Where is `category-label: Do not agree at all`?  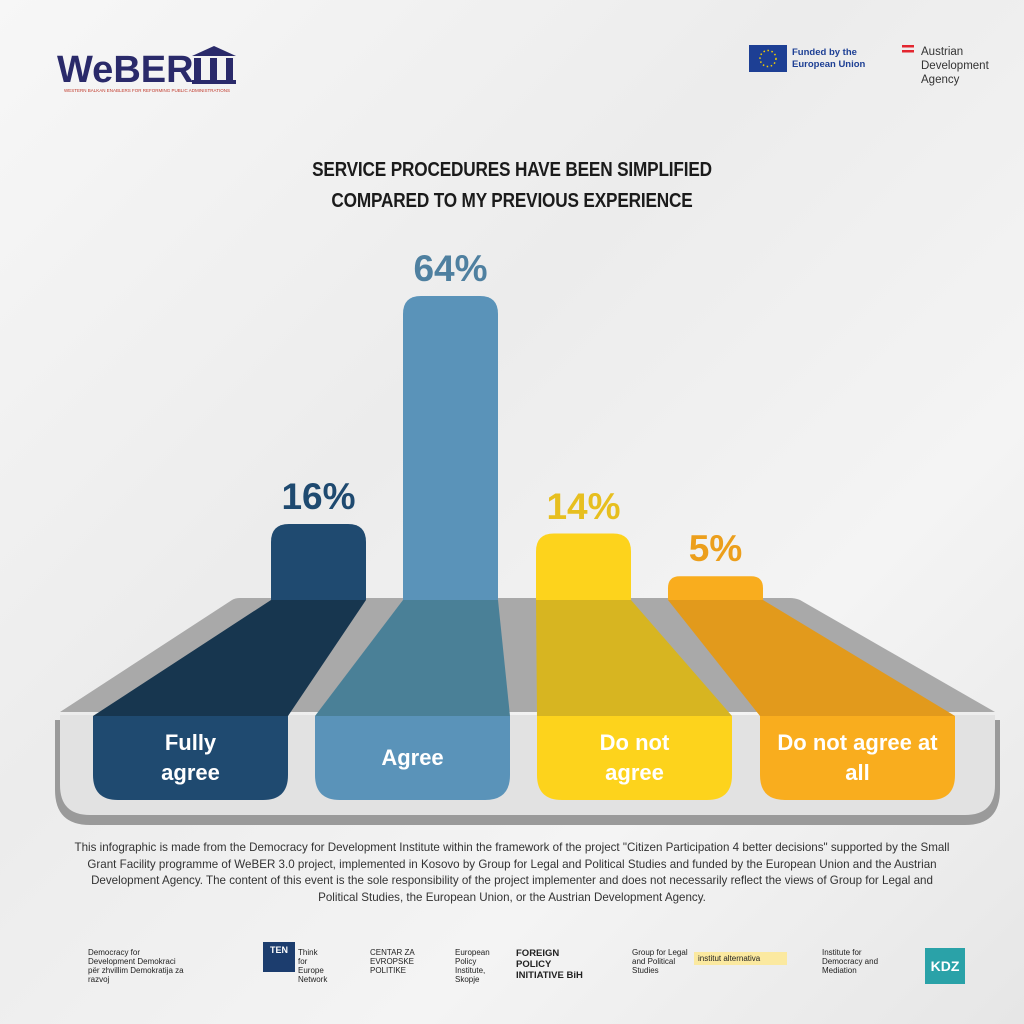
category-label: Do not agree at all is located at coordinates (857, 757).